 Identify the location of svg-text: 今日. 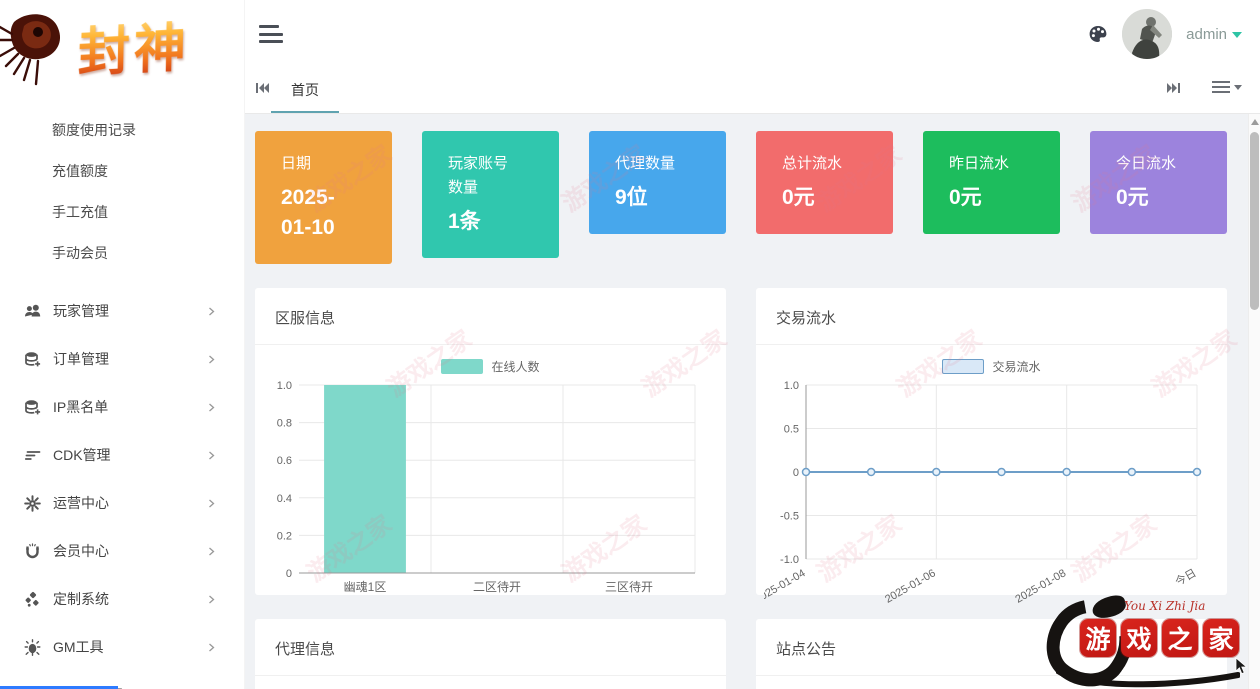
(1185, 576).